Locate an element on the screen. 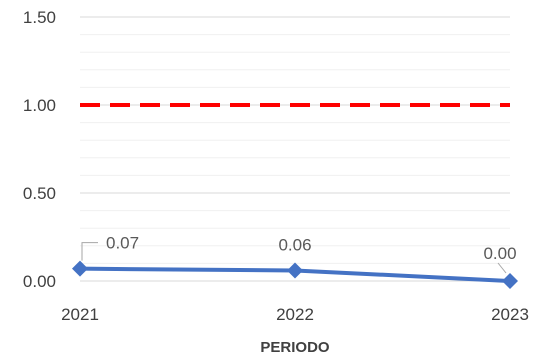  x-tick-label: 2022 is located at coordinates (295, 314).